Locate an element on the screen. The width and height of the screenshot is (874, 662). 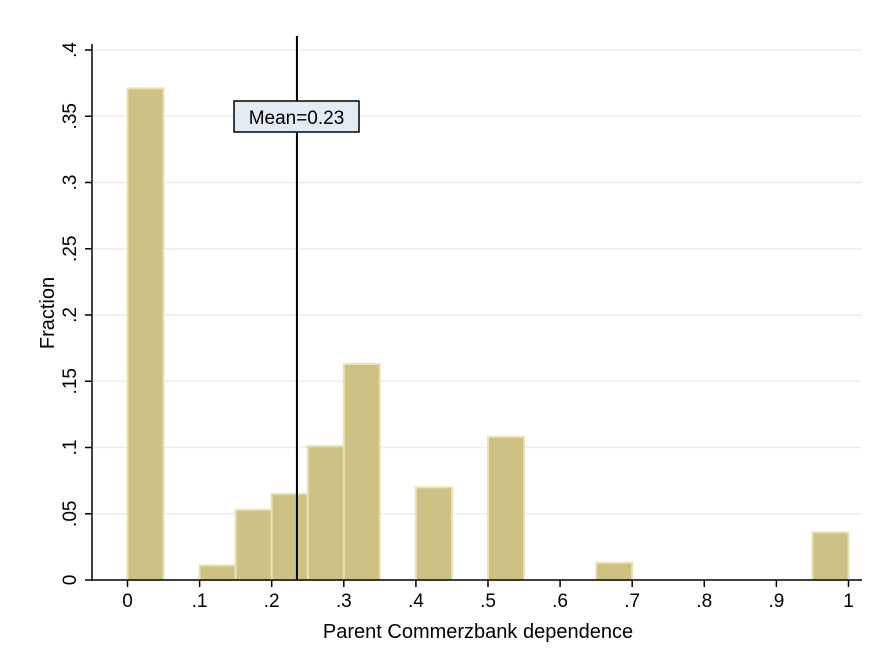
mean-label-box is located at coordinates (296, 116).